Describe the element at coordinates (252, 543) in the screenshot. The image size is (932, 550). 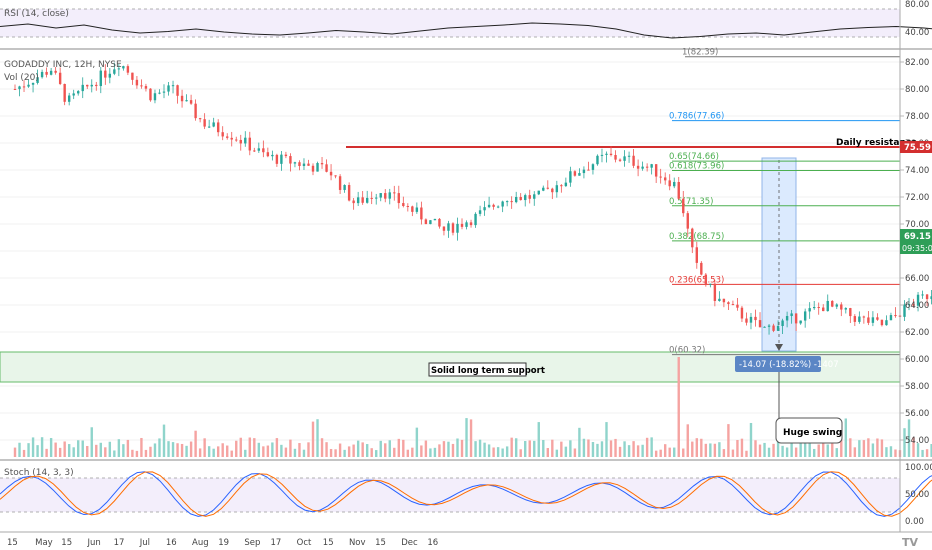
I see `time-tick-label: Sep` at that location.